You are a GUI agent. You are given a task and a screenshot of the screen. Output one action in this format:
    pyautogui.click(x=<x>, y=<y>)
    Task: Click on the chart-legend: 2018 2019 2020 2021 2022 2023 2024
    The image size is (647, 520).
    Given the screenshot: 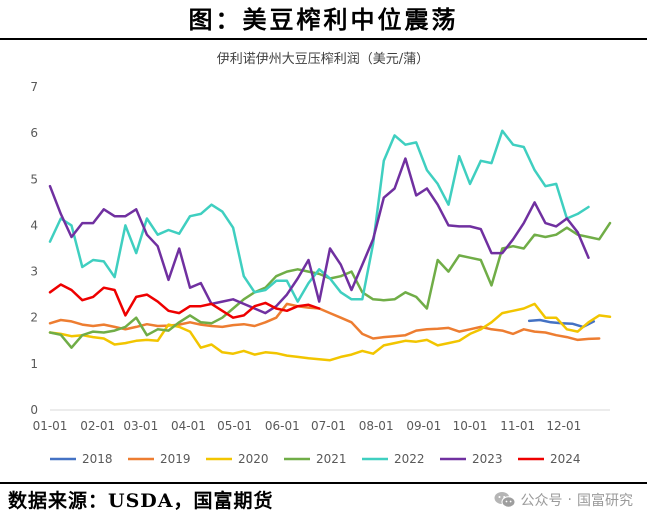 What is the action you would take?
    pyautogui.click(x=315, y=459)
    